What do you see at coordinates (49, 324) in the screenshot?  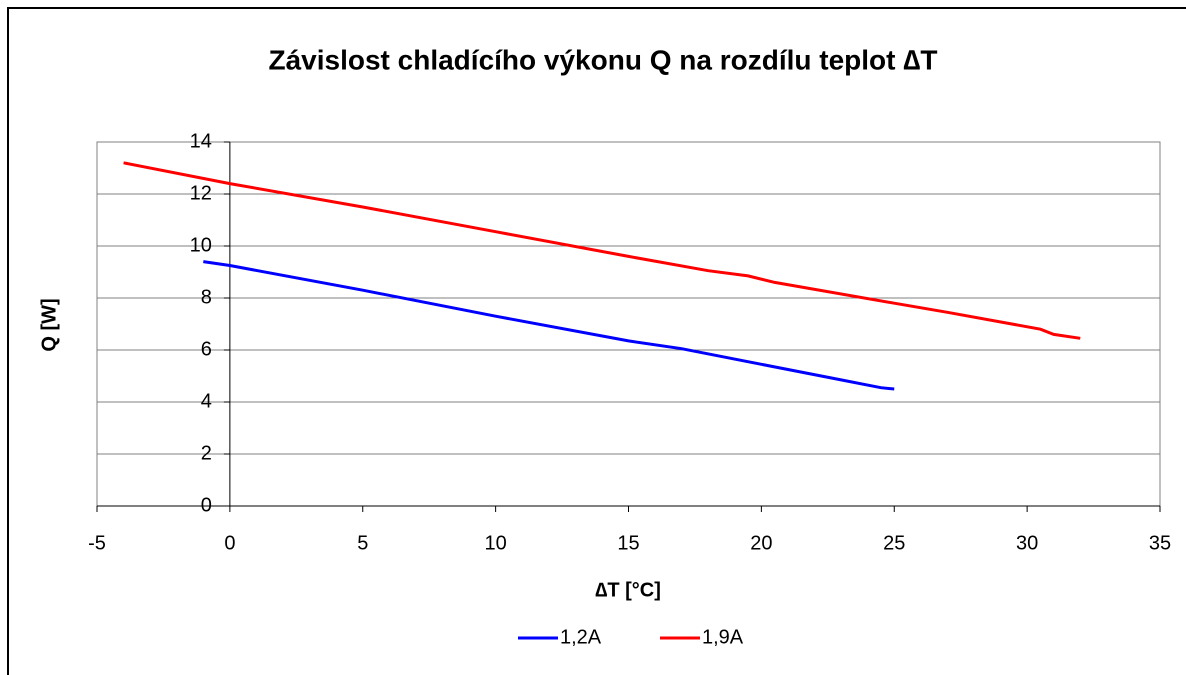 I see `y-axis-label: Q [W]` at bounding box center [49, 324].